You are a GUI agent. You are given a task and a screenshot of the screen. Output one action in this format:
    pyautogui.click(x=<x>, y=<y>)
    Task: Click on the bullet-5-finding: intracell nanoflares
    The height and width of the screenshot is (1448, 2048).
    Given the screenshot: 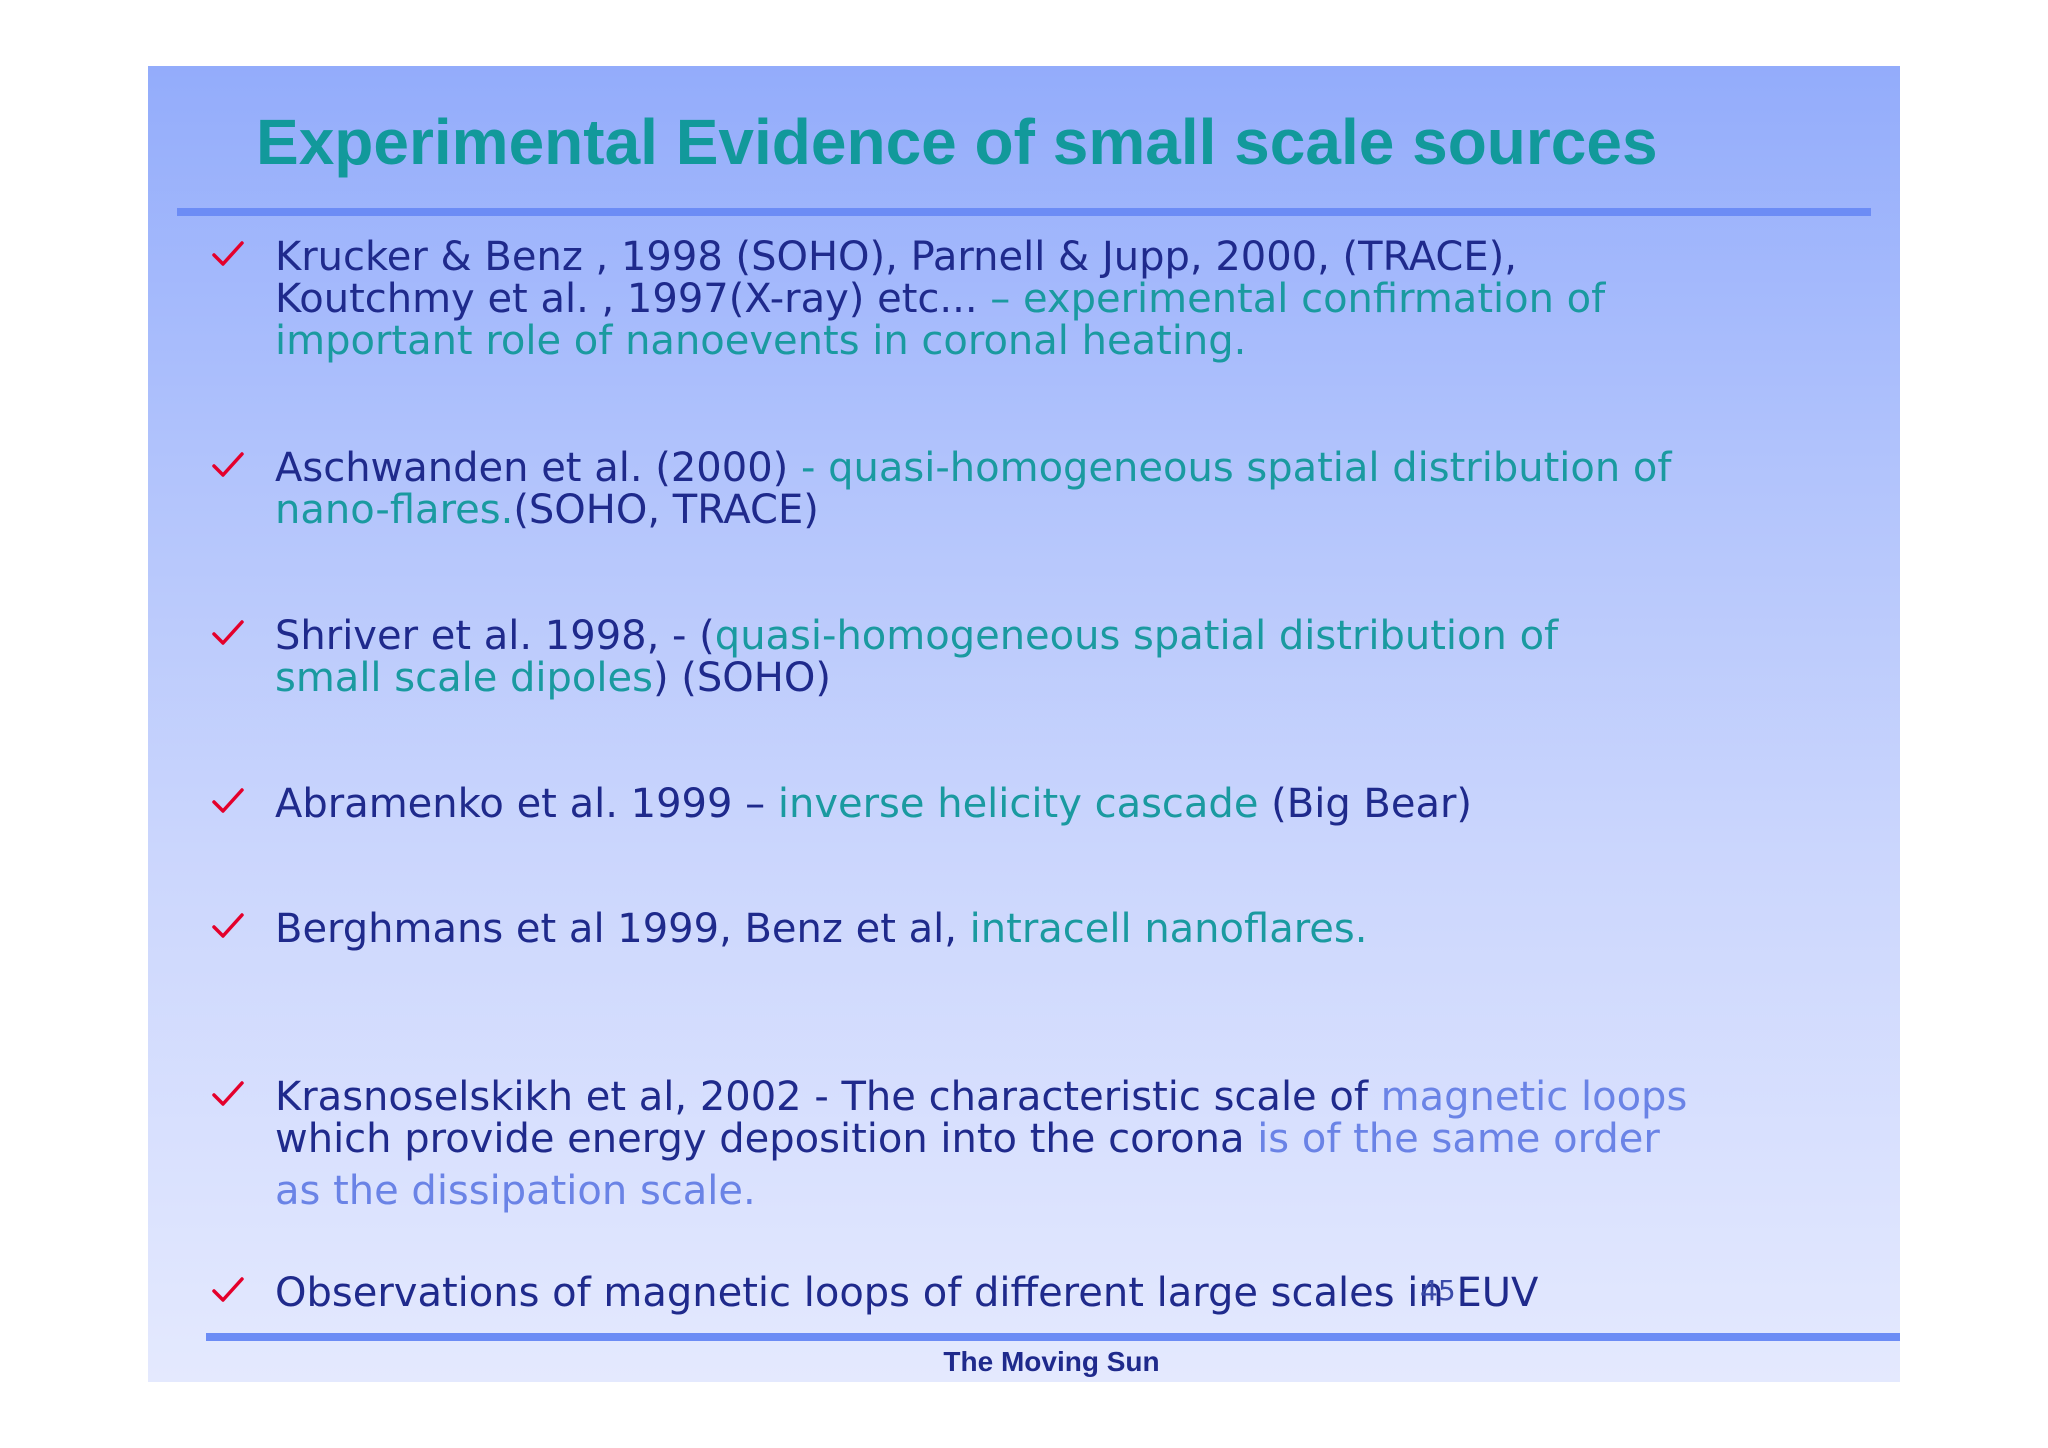 What is the action you would take?
    pyautogui.click(x=1162, y=929)
    